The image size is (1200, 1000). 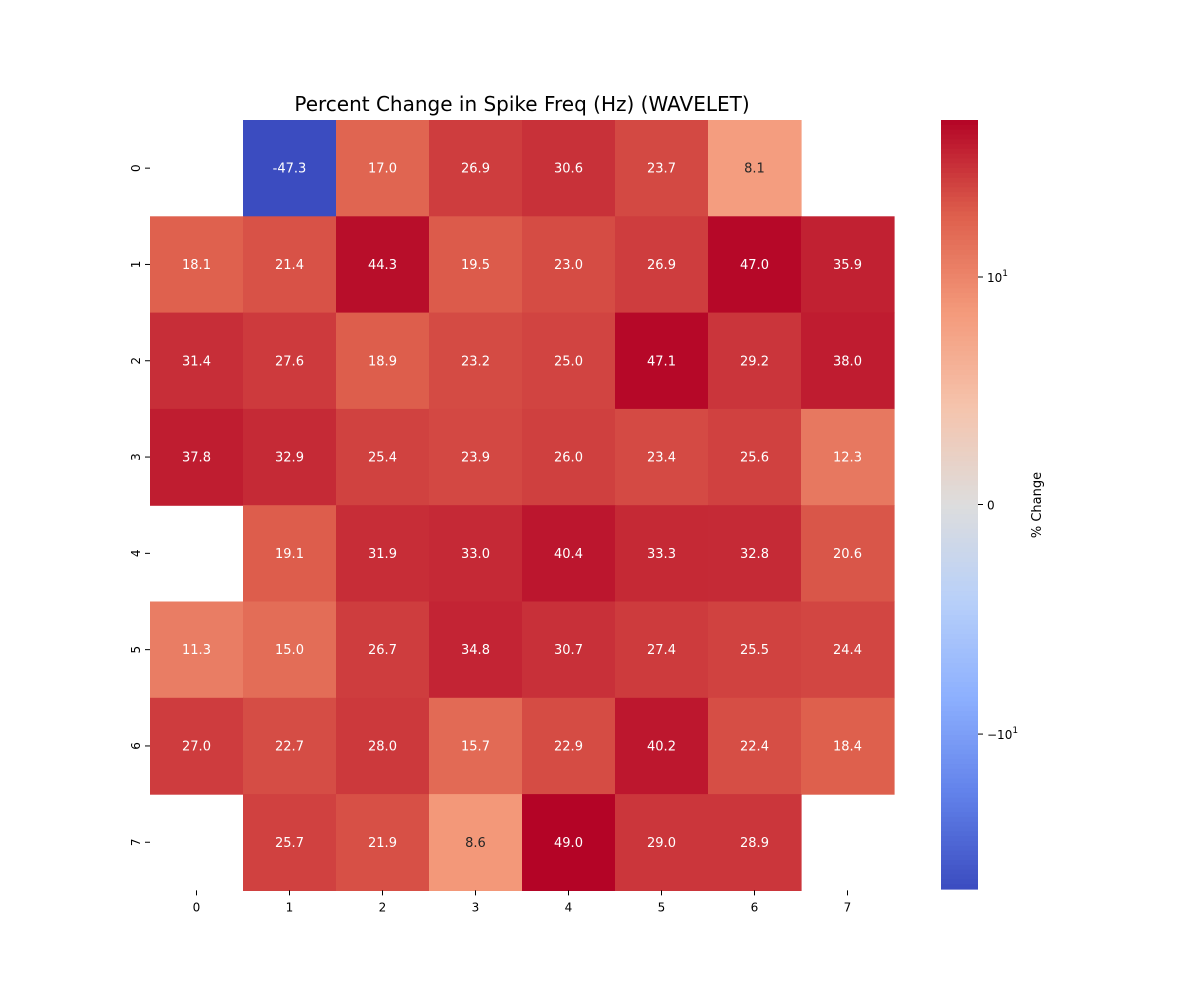 What do you see at coordinates (289, 458) in the screenshot?
I see `cell-value-label-3-1: 32.9` at bounding box center [289, 458].